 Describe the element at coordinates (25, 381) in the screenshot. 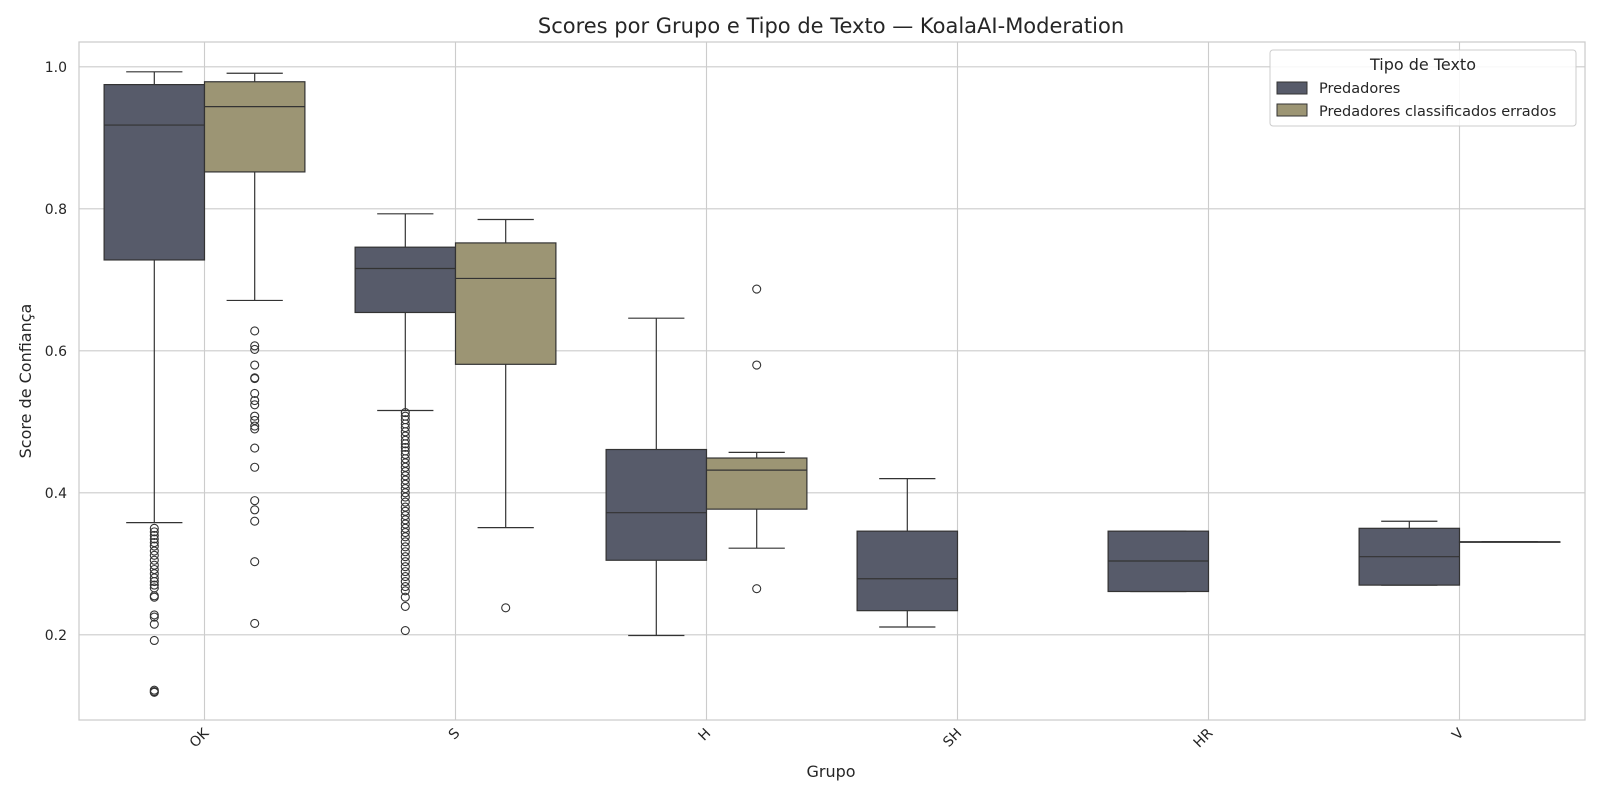

I see `y-axis-label: Score de Confiança` at that location.